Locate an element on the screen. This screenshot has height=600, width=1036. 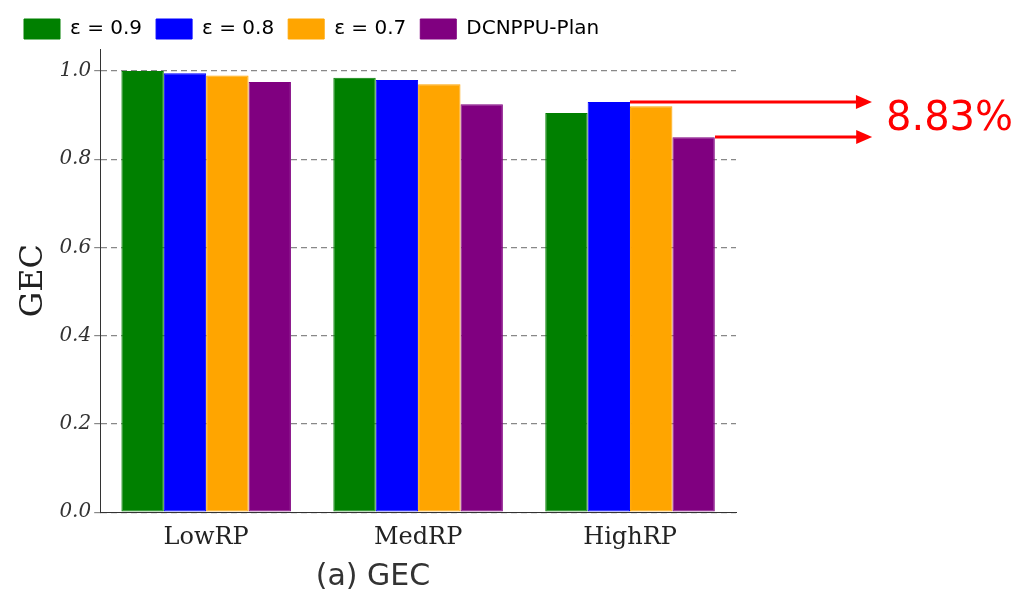
y-tick-label: 0.2 is located at coordinates (75, 422).